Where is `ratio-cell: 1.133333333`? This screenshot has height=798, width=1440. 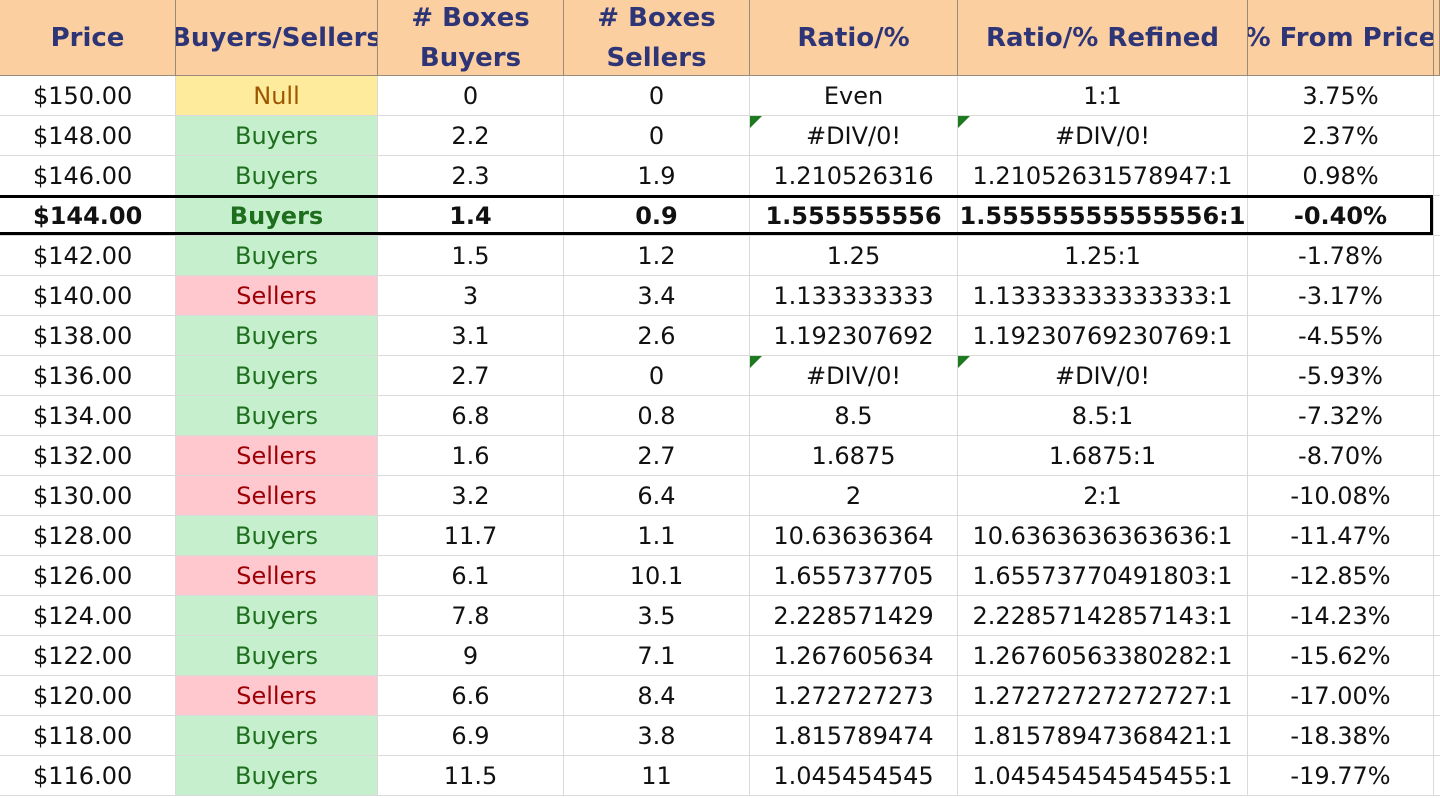 ratio-cell: 1.133333333 is located at coordinates (854, 296).